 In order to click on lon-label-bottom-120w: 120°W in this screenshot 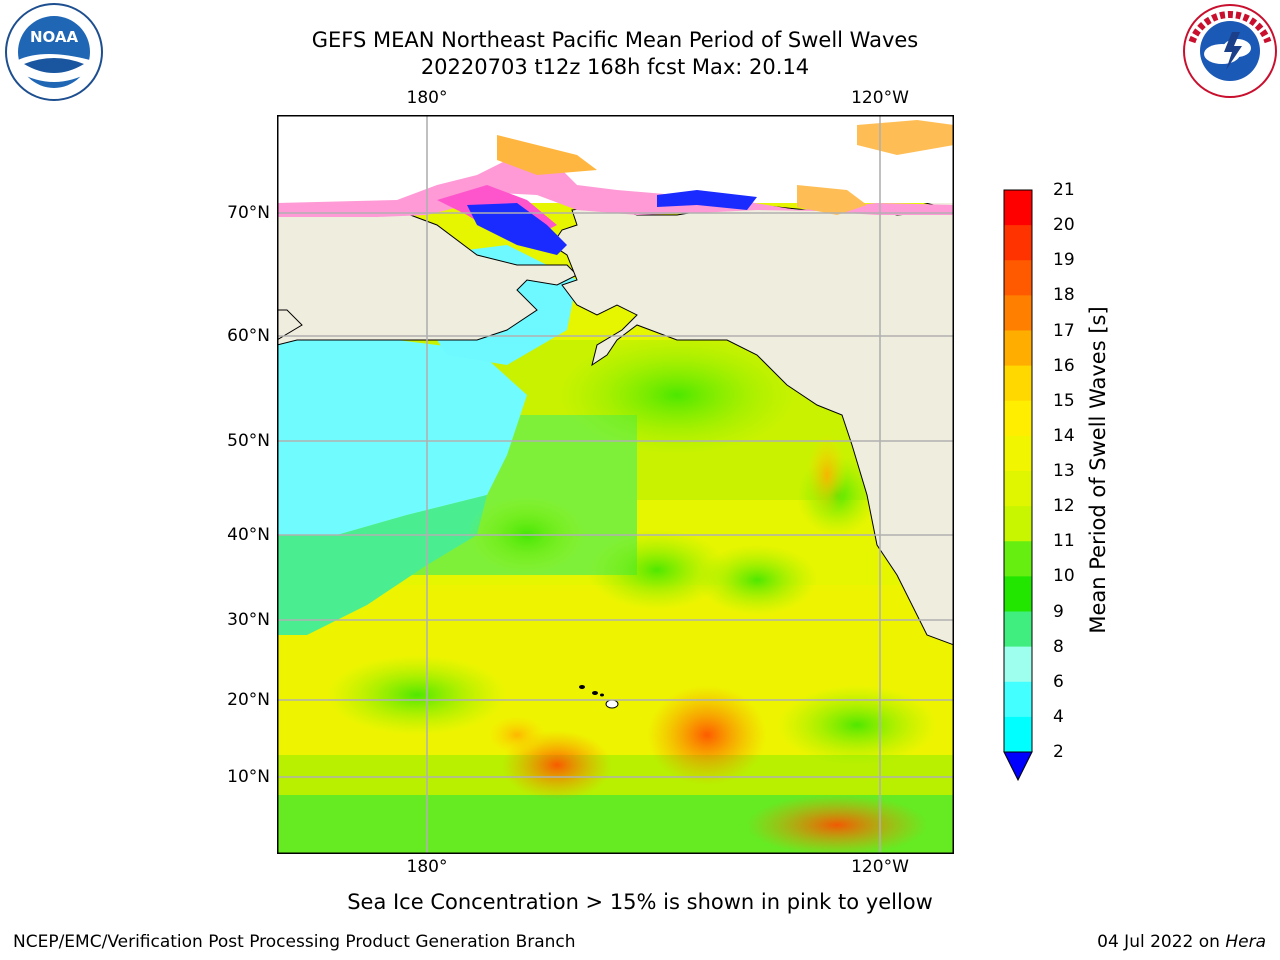, I will do `click(880, 867)`.